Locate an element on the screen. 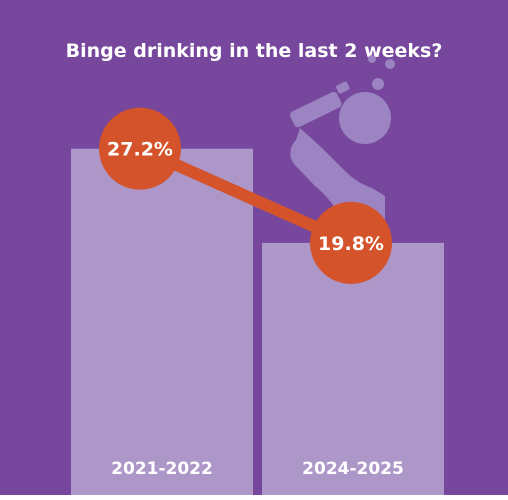 The image size is (508, 500). data-label: 27.2% is located at coordinates (140, 150).